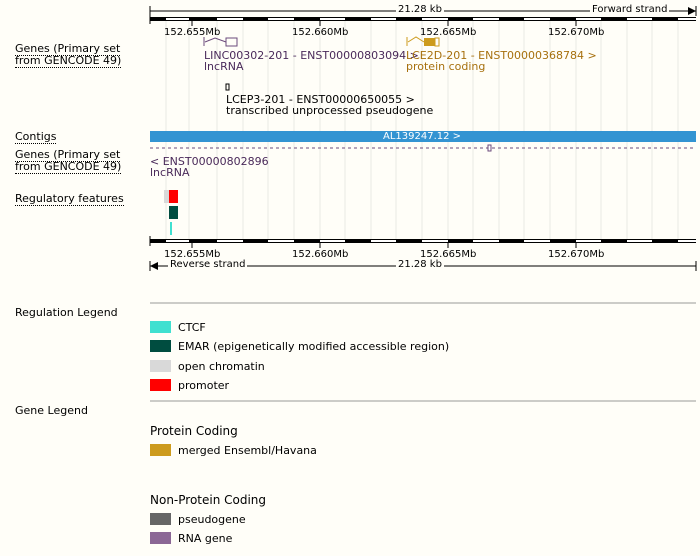  What do you see at coordinates (160, 366) in the screenshot?
I see `legend-swatch-open-chromatin` at bounding box center [160, 366].